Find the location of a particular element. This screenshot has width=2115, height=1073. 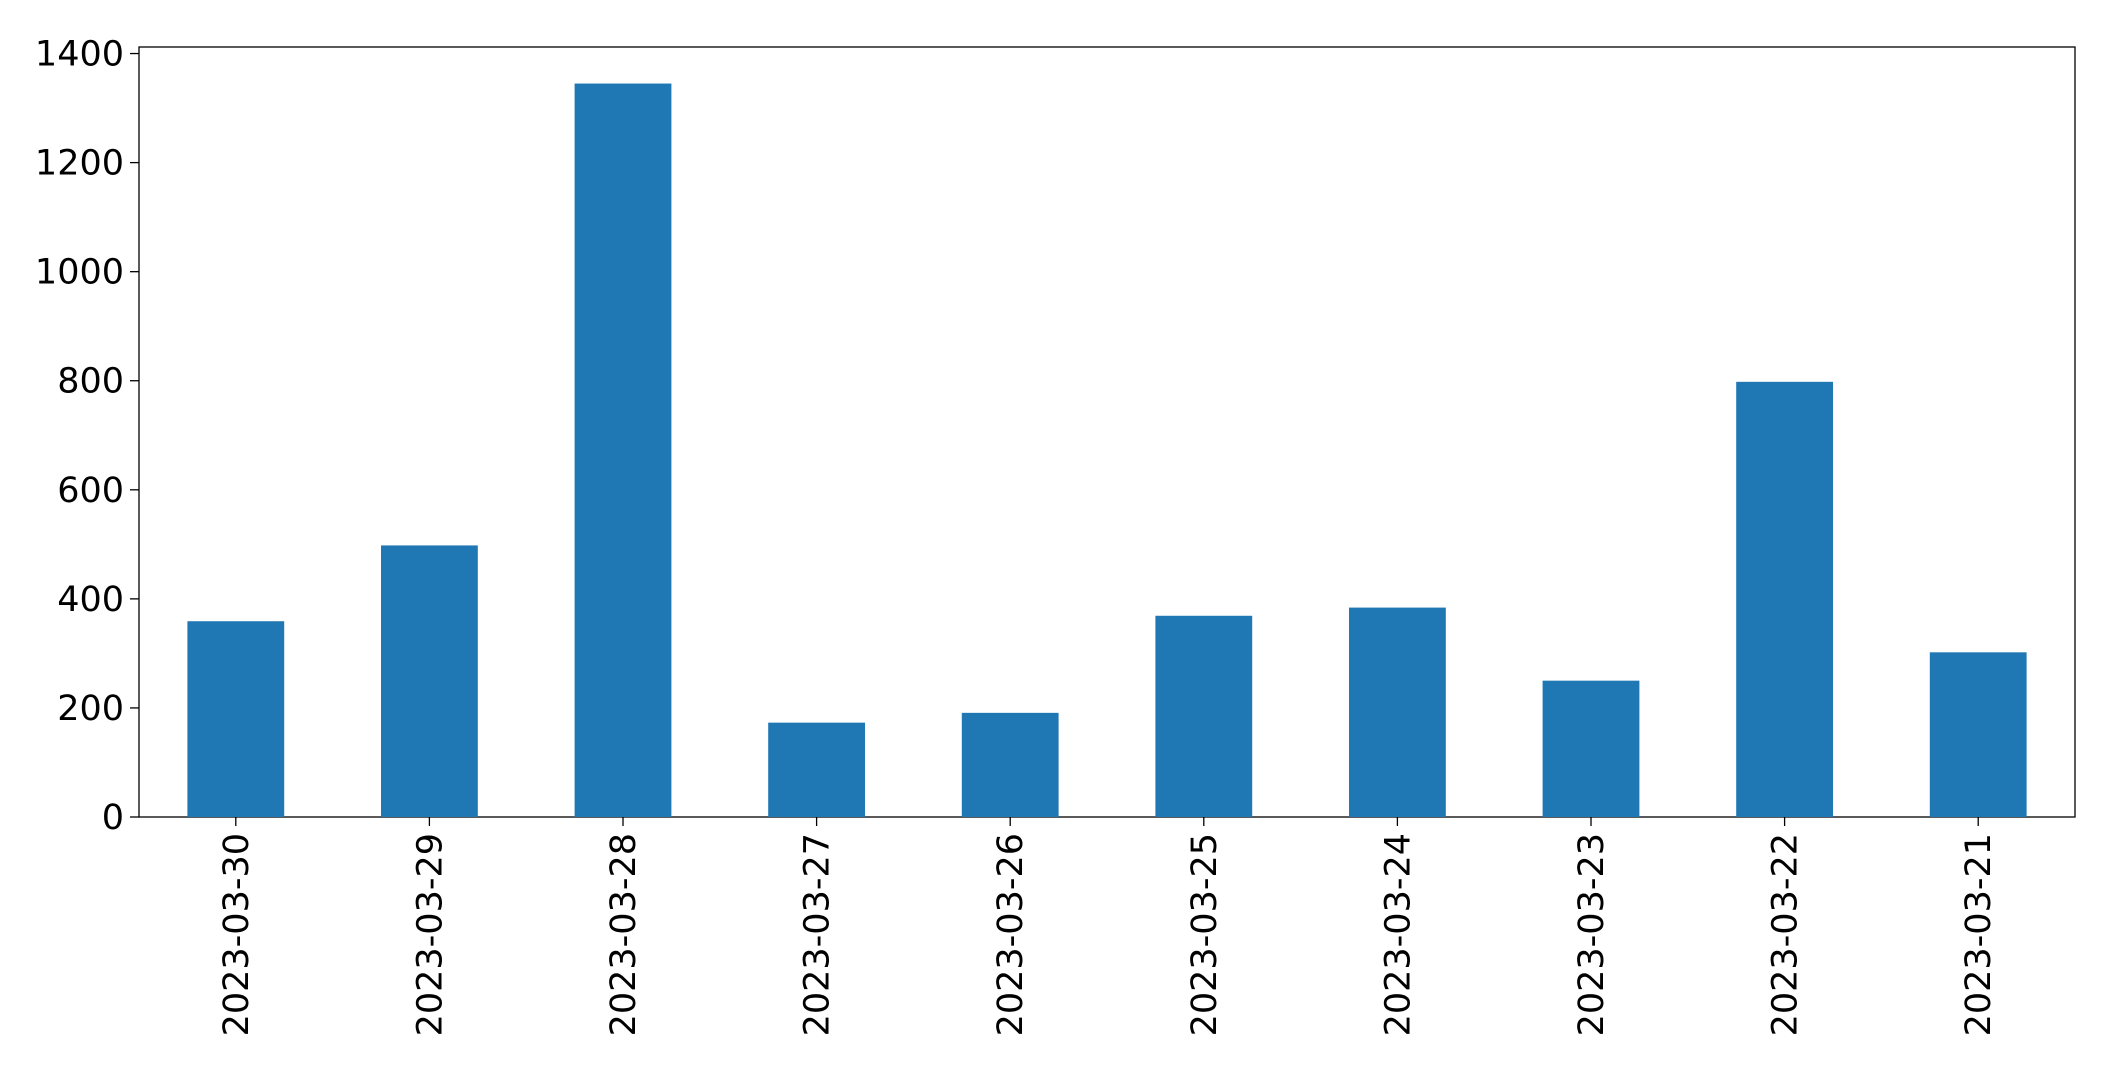

x-tick-label: 2023-03-28 is located at coordinates (624, 934).